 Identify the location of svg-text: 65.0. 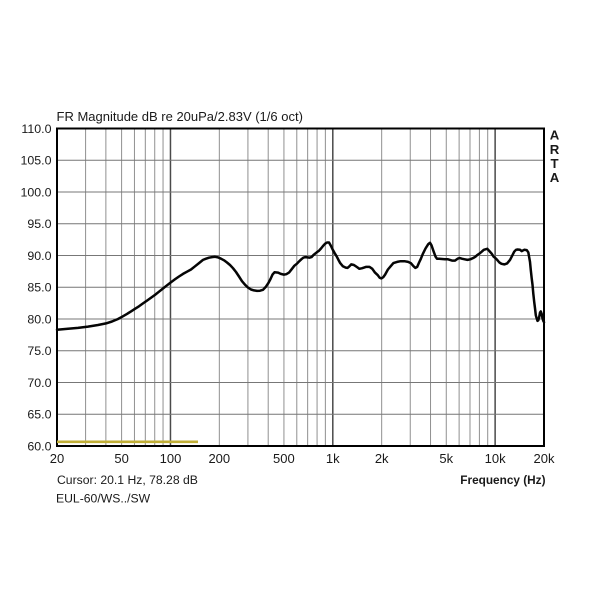
(39, 415).